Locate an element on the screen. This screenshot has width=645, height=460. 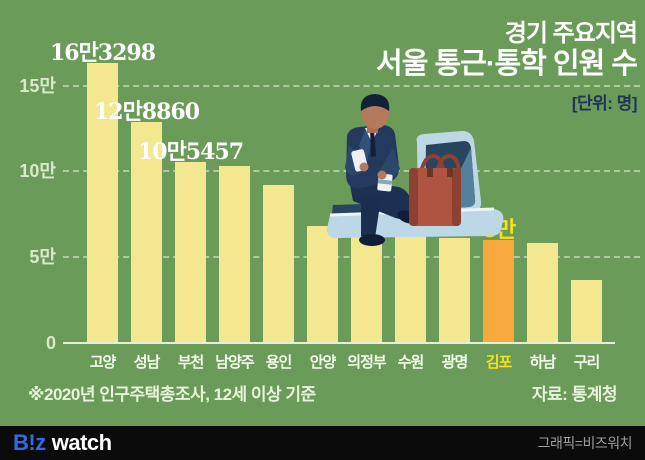
bar-부천 is located at coordinates (190, 252).